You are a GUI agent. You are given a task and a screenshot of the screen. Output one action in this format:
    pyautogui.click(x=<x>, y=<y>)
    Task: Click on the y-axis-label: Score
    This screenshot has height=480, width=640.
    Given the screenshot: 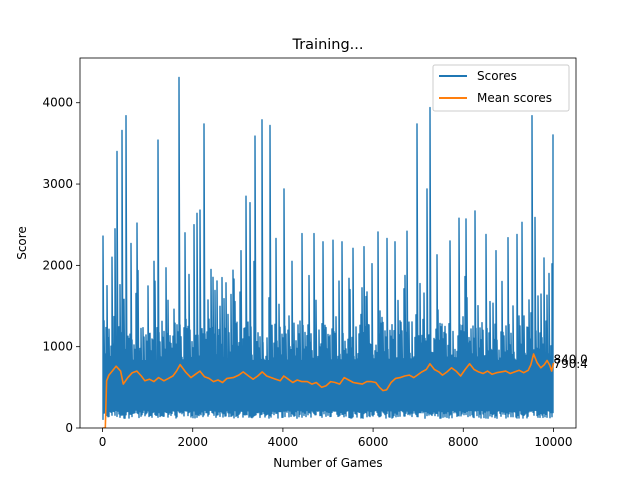 What is the action you would take?
    pyautogui.click(x=22, y=243)
    